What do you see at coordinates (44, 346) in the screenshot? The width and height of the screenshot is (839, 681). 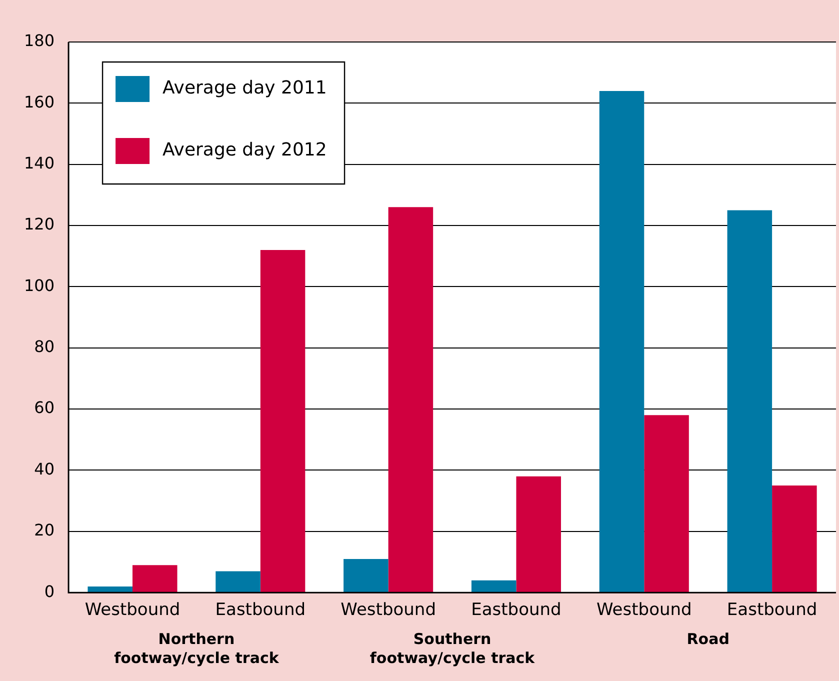 I see `y-tick-label: 80` at bounding box center [44, 346].